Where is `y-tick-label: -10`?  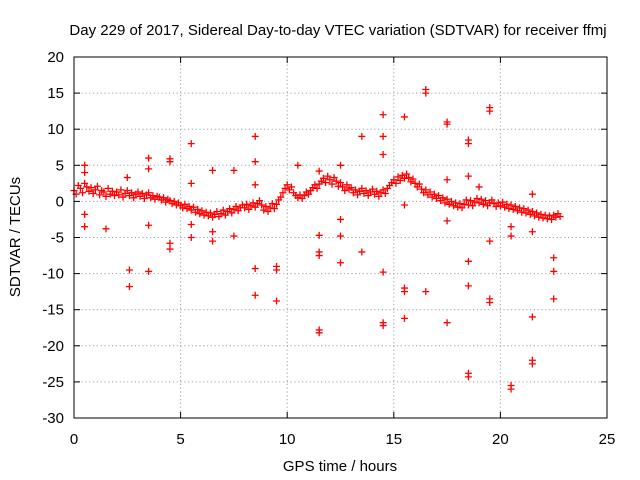 y-tick-label: -10 is located at coordinates (53, 274).